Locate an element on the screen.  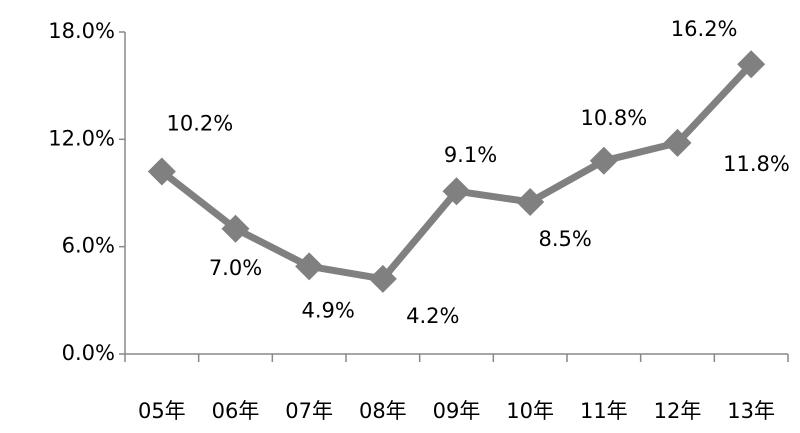
x-tick-label: 13年 is located at coordinates (751, 411).